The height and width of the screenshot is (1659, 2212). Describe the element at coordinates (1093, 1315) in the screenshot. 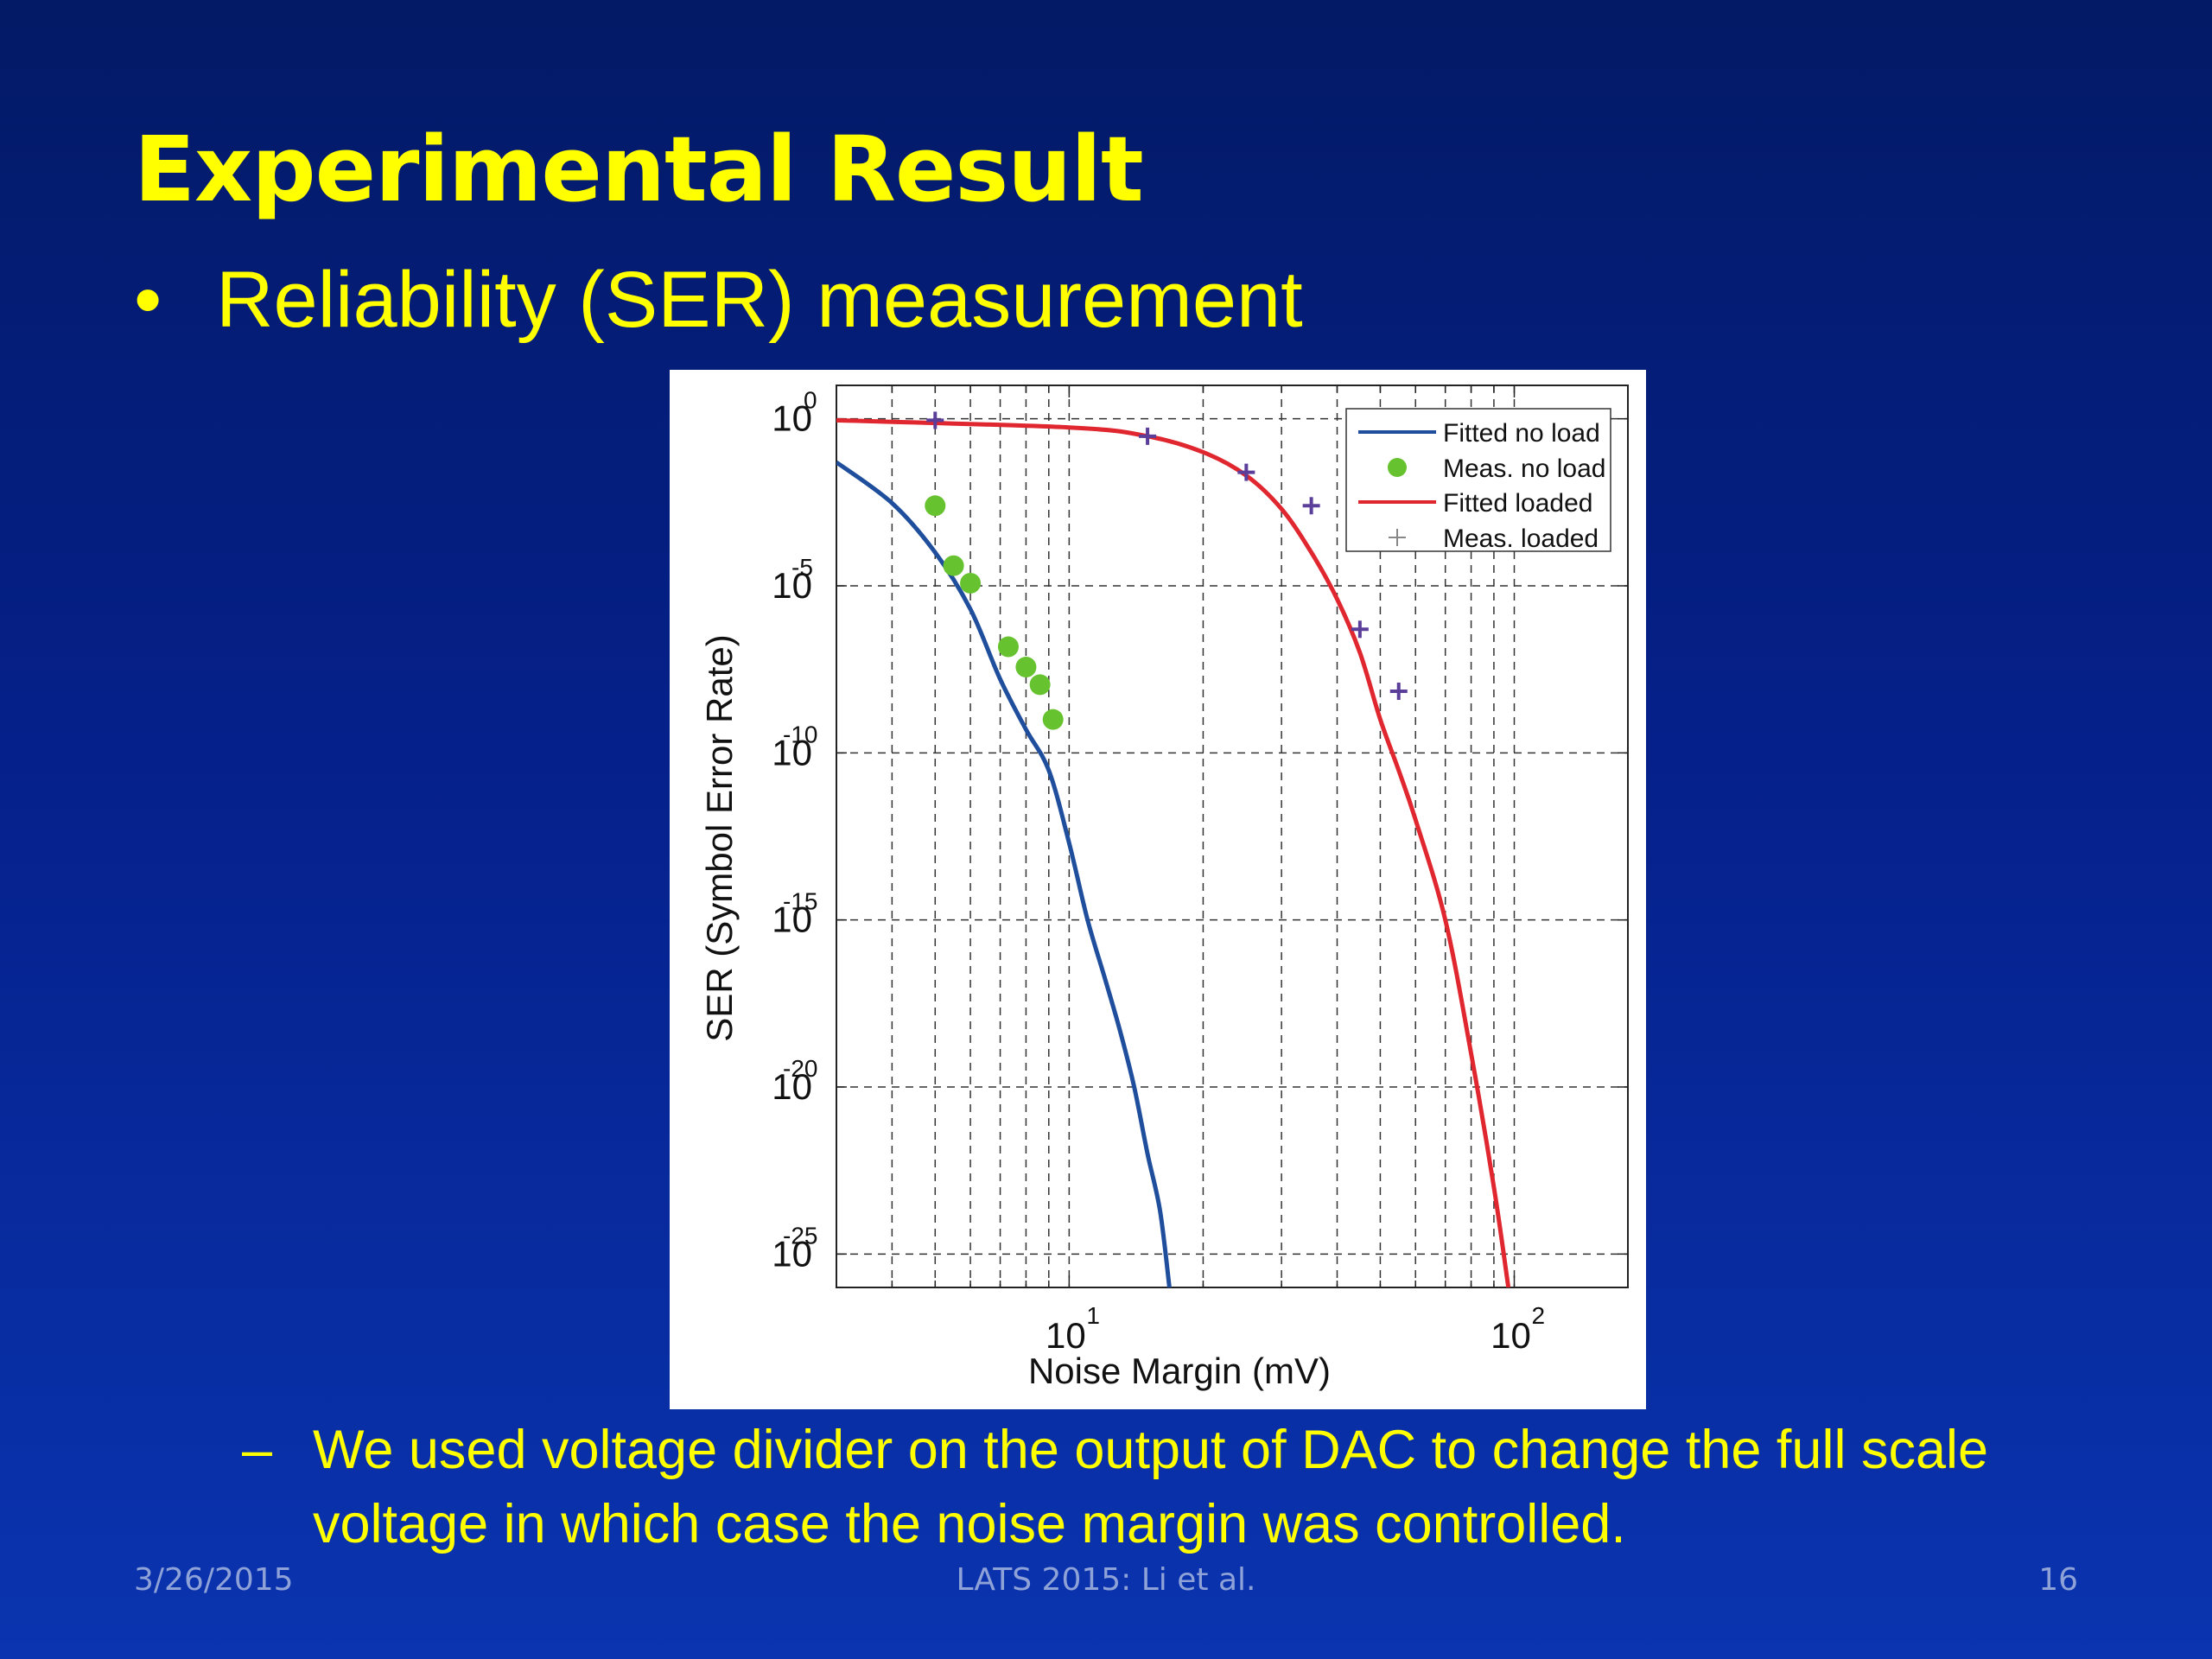

I see `x-tick-exponent: 1` at that location.